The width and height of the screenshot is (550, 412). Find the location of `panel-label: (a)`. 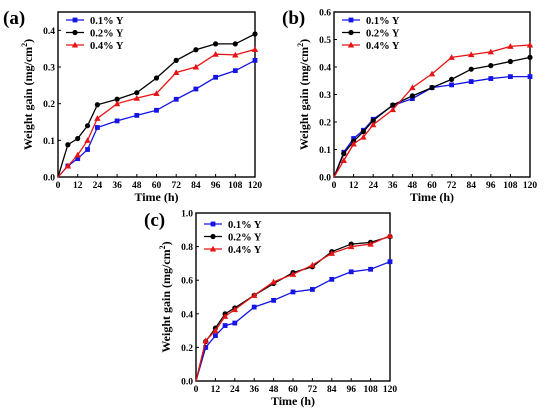

panel-label: (a) is located at coordinates (14, 18).